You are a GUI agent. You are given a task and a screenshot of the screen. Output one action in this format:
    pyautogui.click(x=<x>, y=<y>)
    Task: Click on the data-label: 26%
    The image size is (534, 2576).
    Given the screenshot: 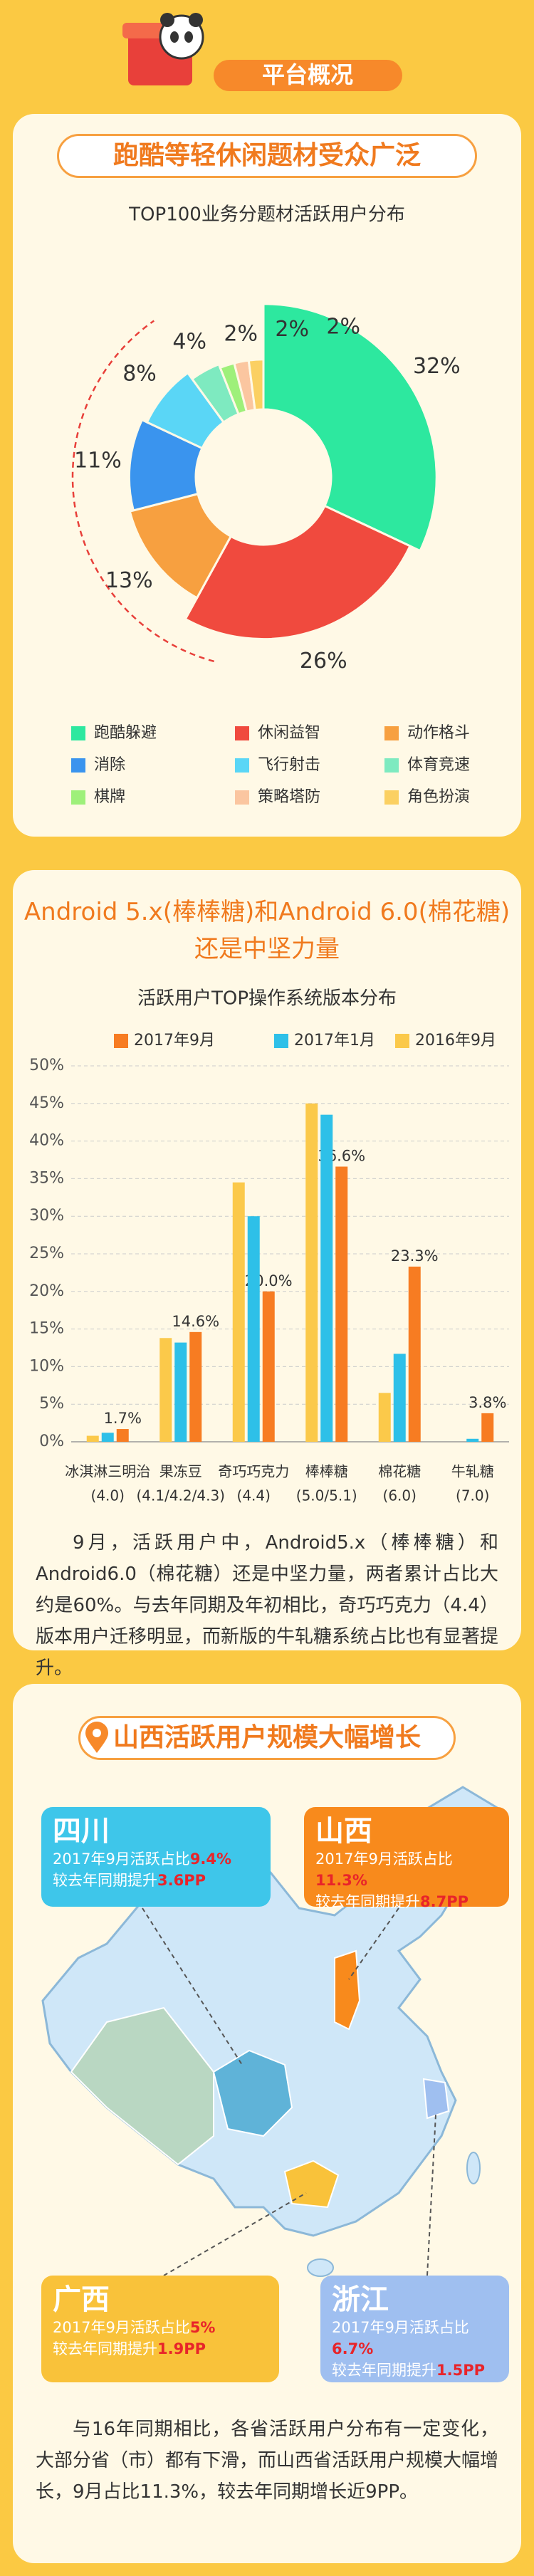 What is the action you would take?
    pyautogui.click(x=323, y=661)
    